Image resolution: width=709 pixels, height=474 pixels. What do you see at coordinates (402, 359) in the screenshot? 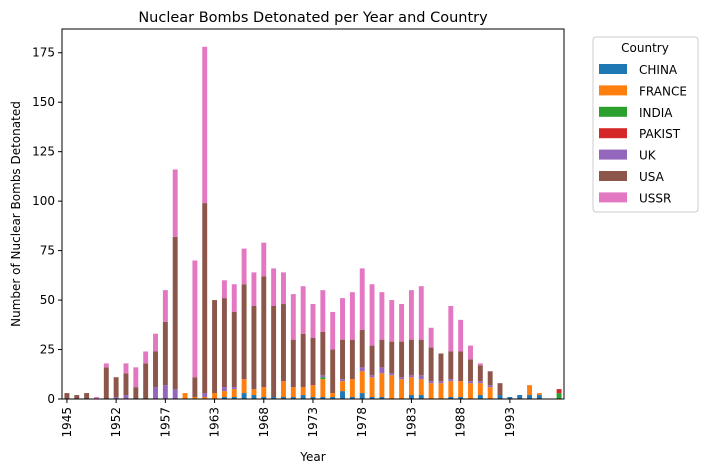
I see `bar-usa-1982` at bounding box center [402, 359].